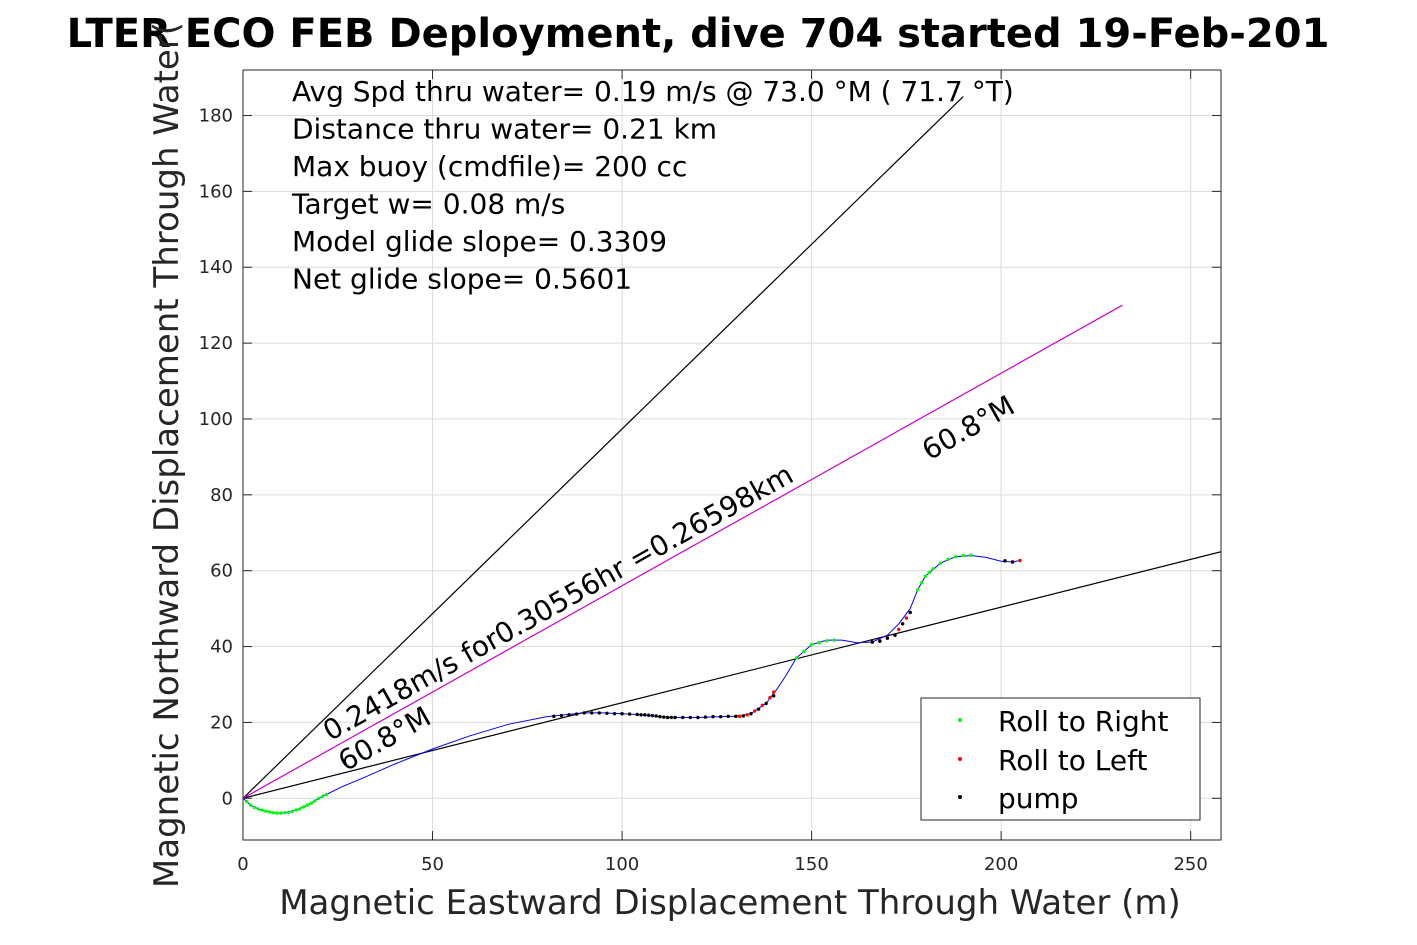 Image resolution: width=1417 pixels, height=945 pixels. Describe the element at coordinates (221, 495) in the screenshot. I see `y-tick-label: 80` at that location.